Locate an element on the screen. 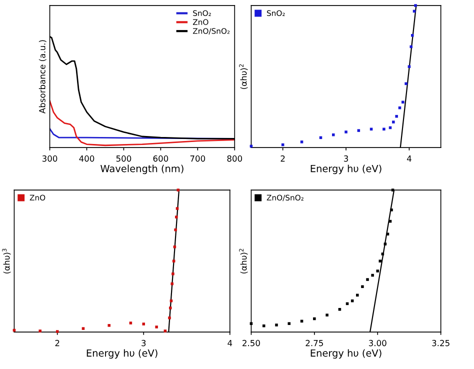 The height and width of the screenshot is (369, 474). x-tick-label: 600 is located at coordinates (160, 158).